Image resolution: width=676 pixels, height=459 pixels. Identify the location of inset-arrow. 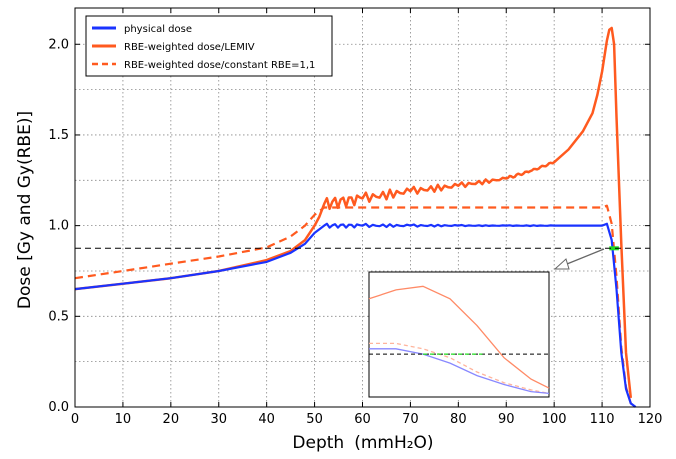
(583, 257).